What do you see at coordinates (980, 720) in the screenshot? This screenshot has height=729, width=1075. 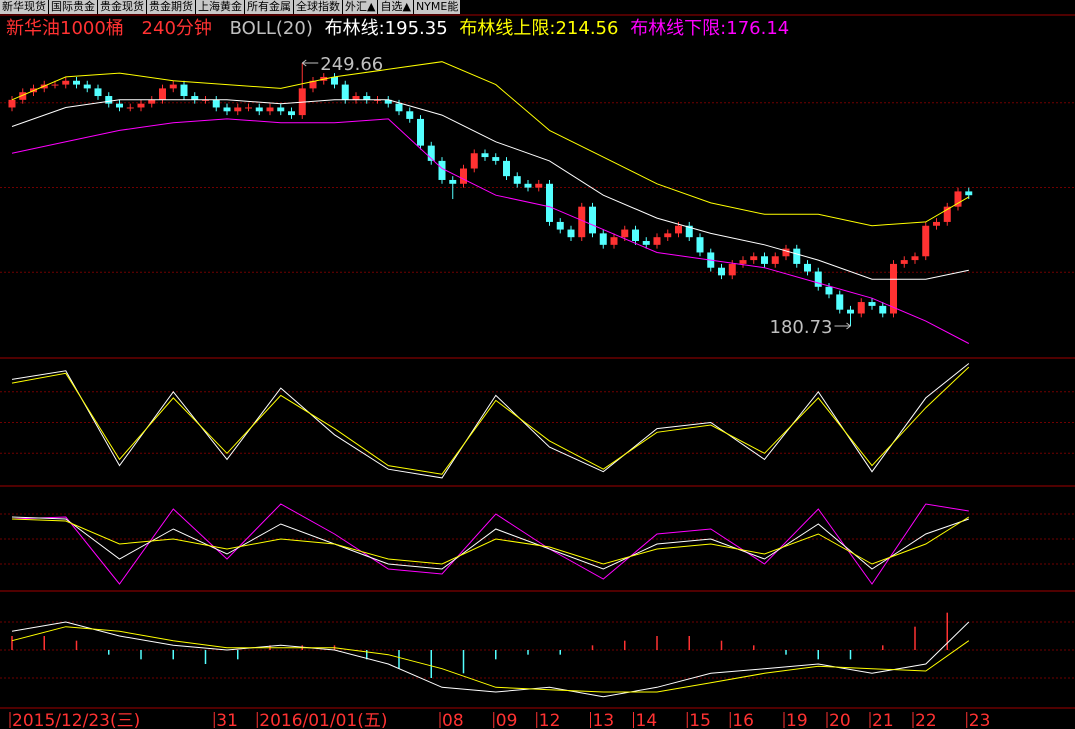 I see `date-label: 23` at bounding box center [980, 720].